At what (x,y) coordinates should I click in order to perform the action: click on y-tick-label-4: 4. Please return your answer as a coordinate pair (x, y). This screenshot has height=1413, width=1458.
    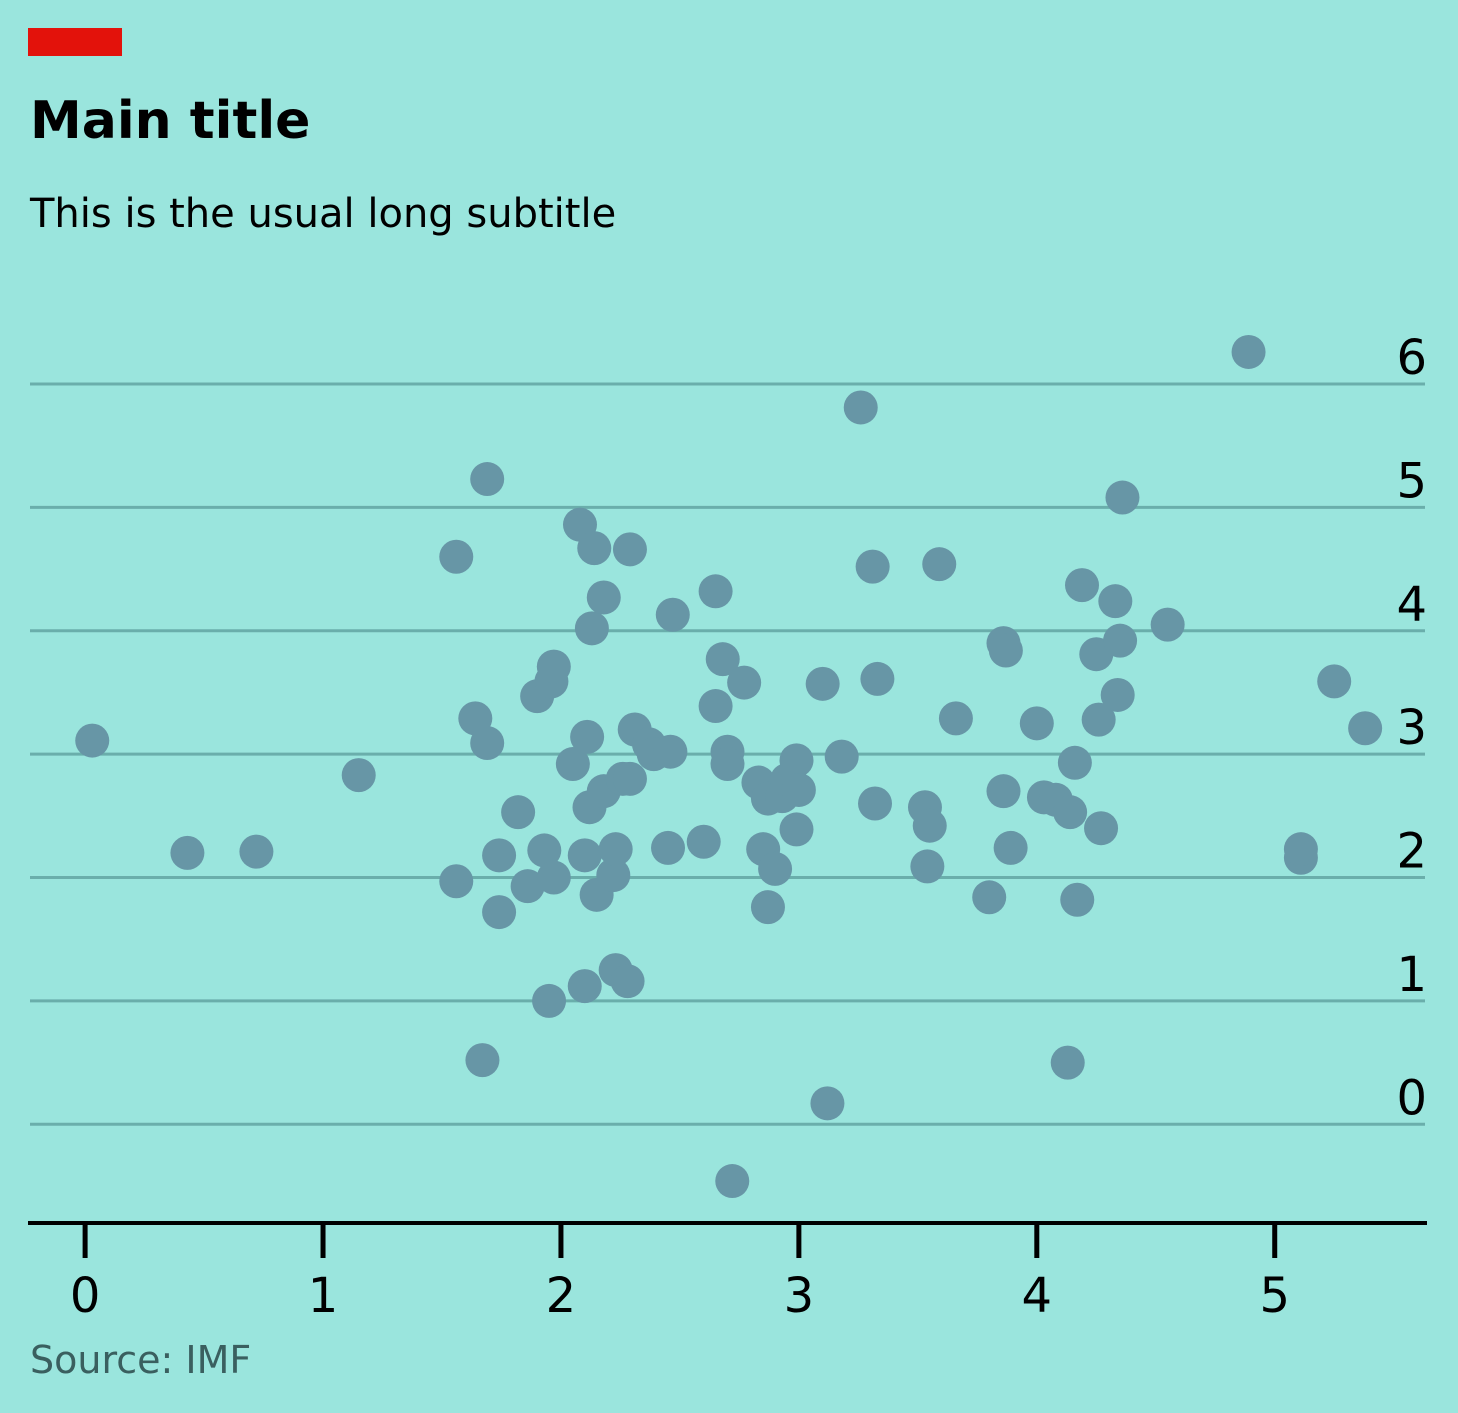
    Looking at the image, I should click on (1411, 605).